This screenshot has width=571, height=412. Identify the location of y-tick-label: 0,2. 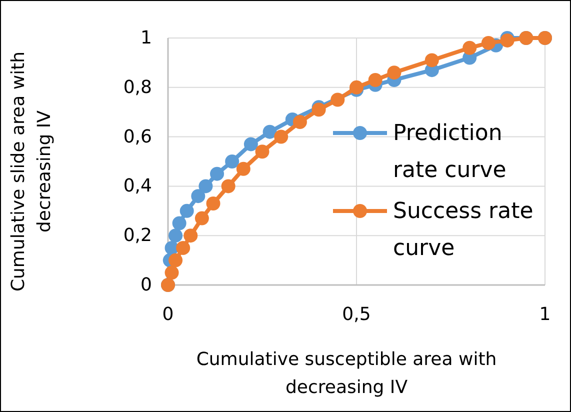
(137, 235).